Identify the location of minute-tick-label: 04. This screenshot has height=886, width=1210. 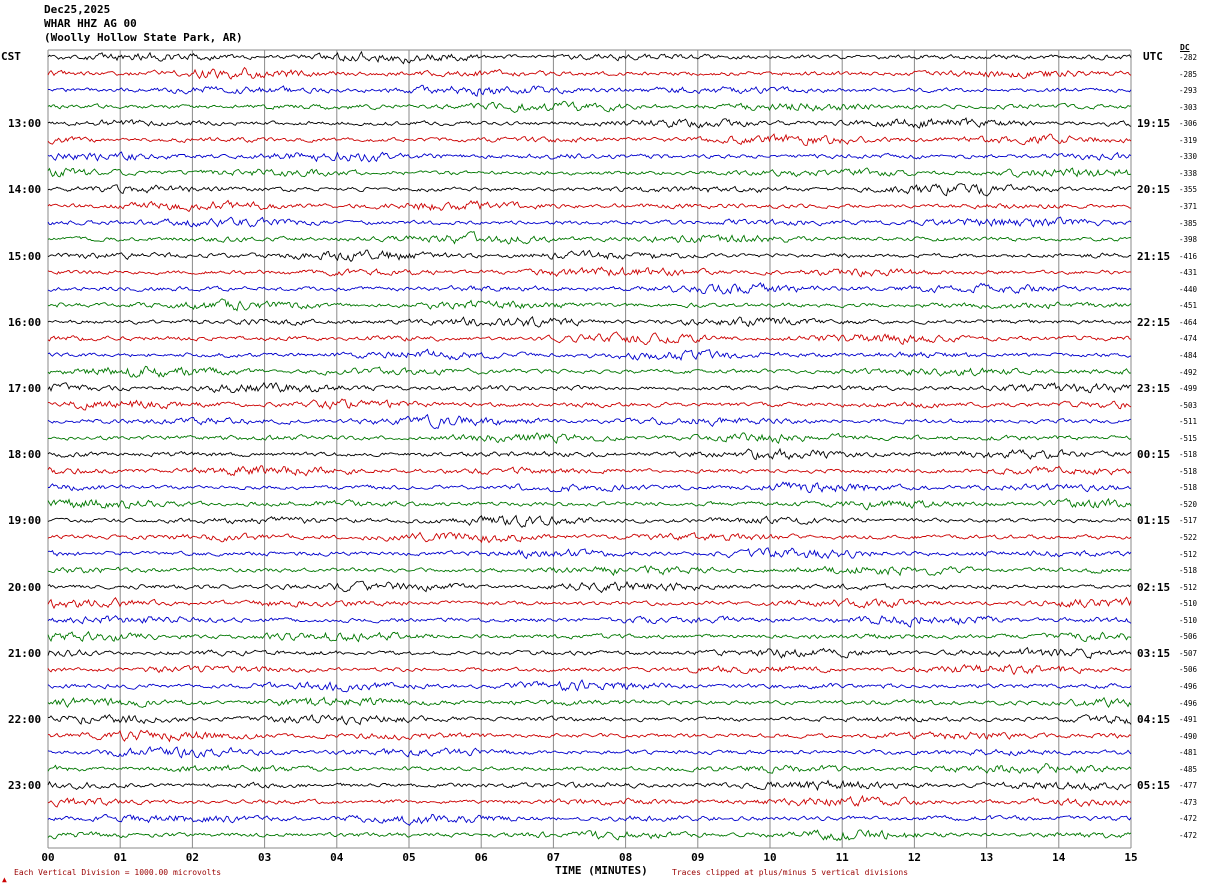
(337, 857).